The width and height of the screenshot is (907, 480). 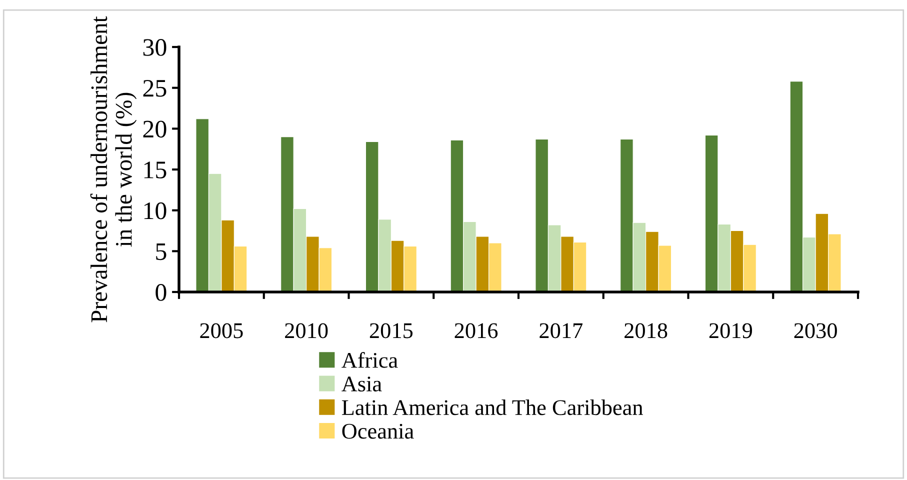 I want to click on x-tick-label: 2015, so click(x=391, y=330).